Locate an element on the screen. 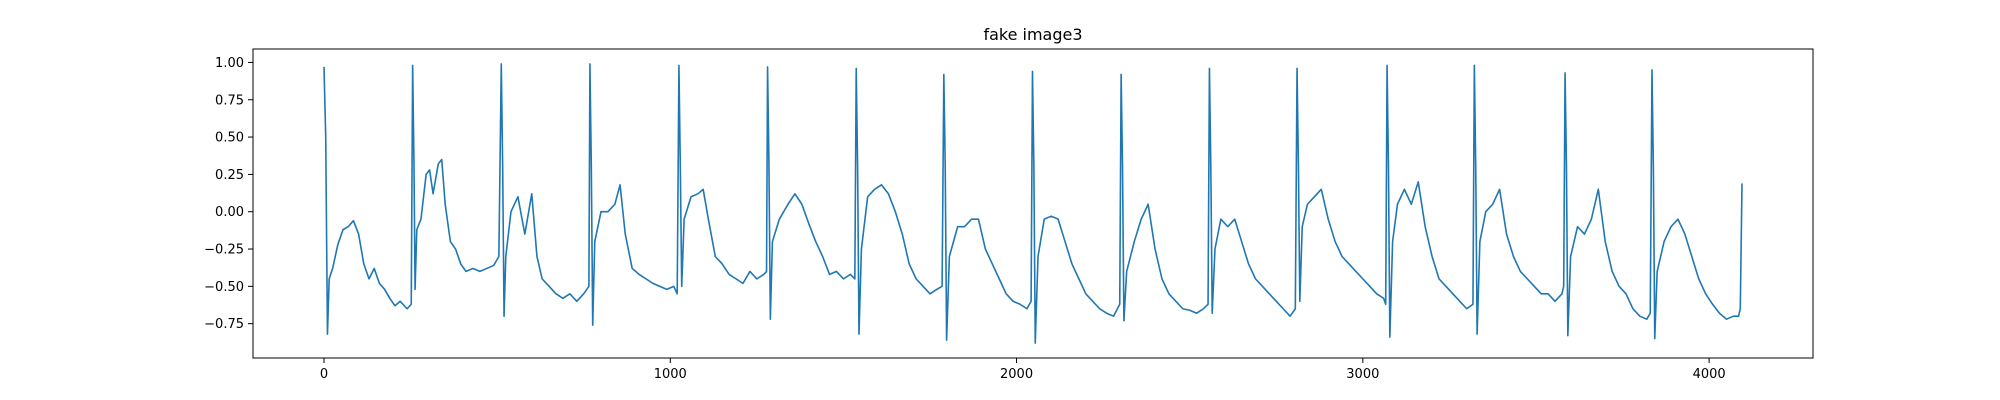 The height and width of the screenshot is (400, 2000). y-tick-label: 0.00 is located at coordinates (229, 212).